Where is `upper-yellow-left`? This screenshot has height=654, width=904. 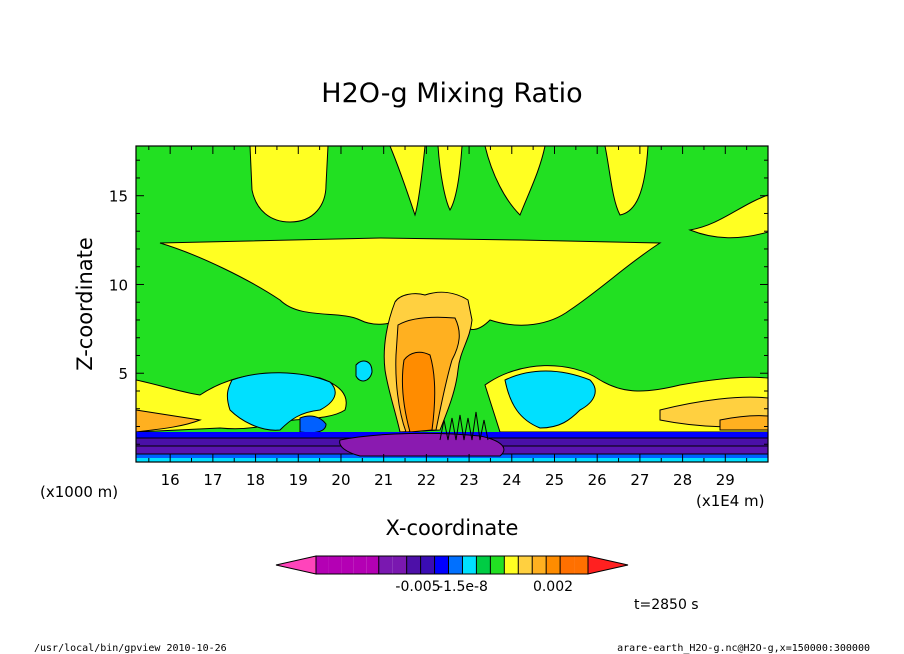
upper-yellow-left is located at coordinates (289, 184).